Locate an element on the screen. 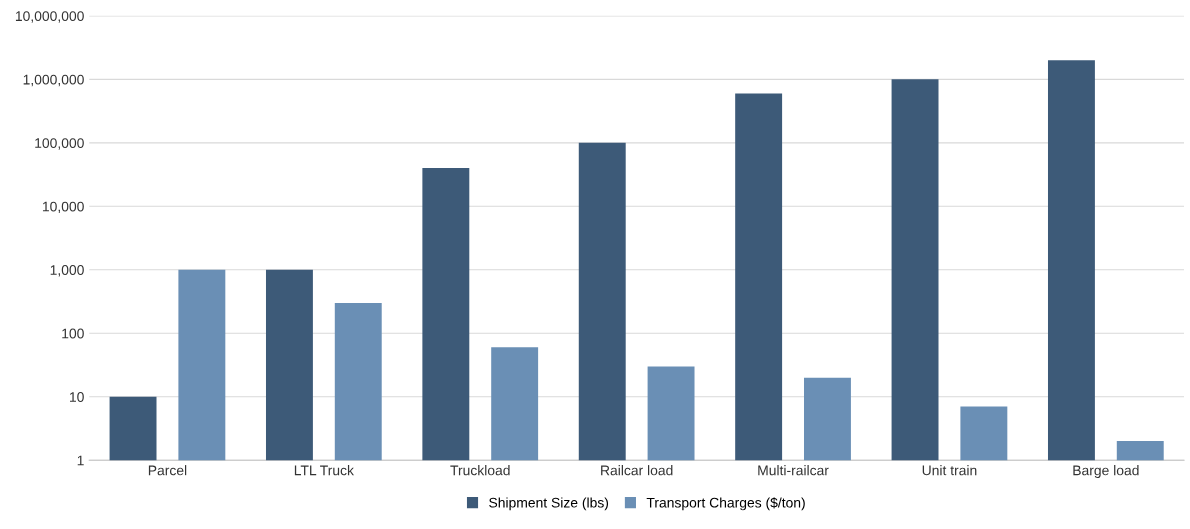 The width and height of the screenshot is (1190, 529). x-tick-label: Multi-railcar is located at coordinates (793, 470).